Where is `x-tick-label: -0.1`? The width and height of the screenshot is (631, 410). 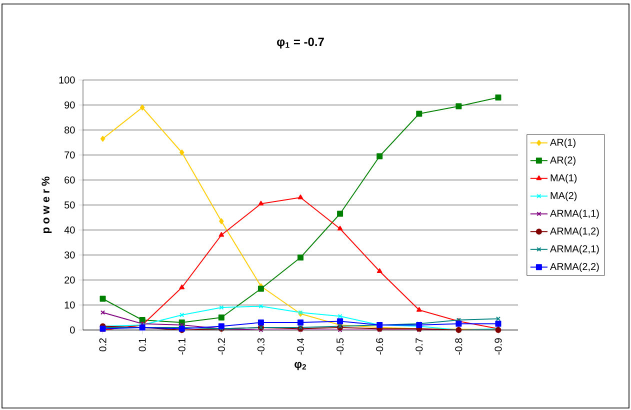 x-tick-label: -0.1 is located at coordinates (182, 346).